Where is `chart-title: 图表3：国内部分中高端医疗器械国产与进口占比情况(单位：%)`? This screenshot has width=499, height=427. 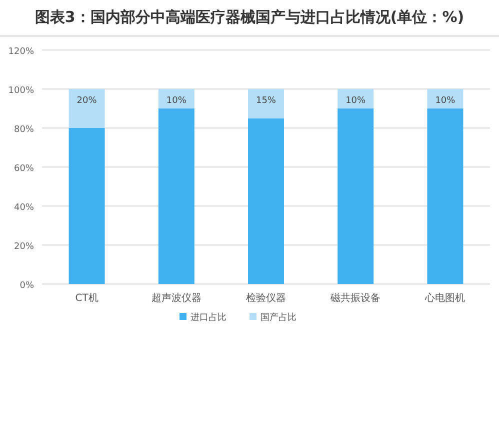 chart-title: 图表3：国内部分中高端医疗器械国产与进口占比情况(单位：%) is located at coordinates (249, 17).